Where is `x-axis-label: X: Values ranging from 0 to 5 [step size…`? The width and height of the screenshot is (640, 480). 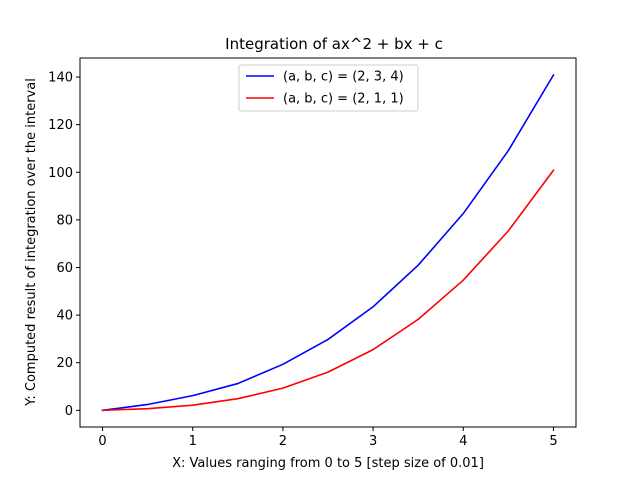
x-axis-label: X: Values ranging from 0 to 5 [step size… is located at coordinates (328, 463).